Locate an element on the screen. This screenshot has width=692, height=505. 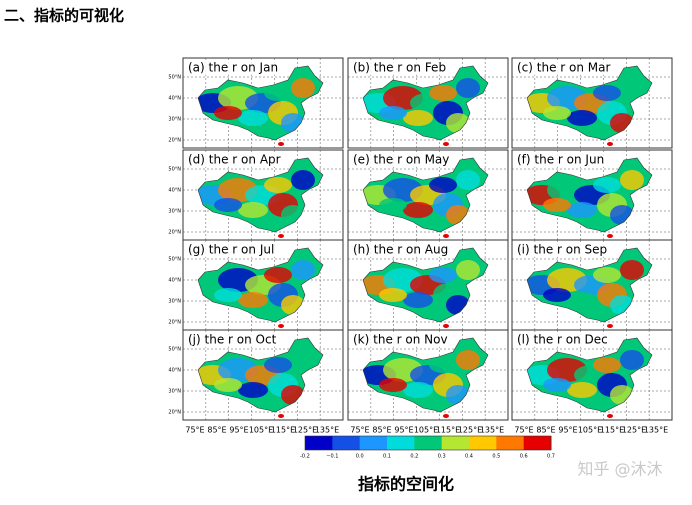
panel-title: (a) the r on Jan is located at coordinates (233, 68).